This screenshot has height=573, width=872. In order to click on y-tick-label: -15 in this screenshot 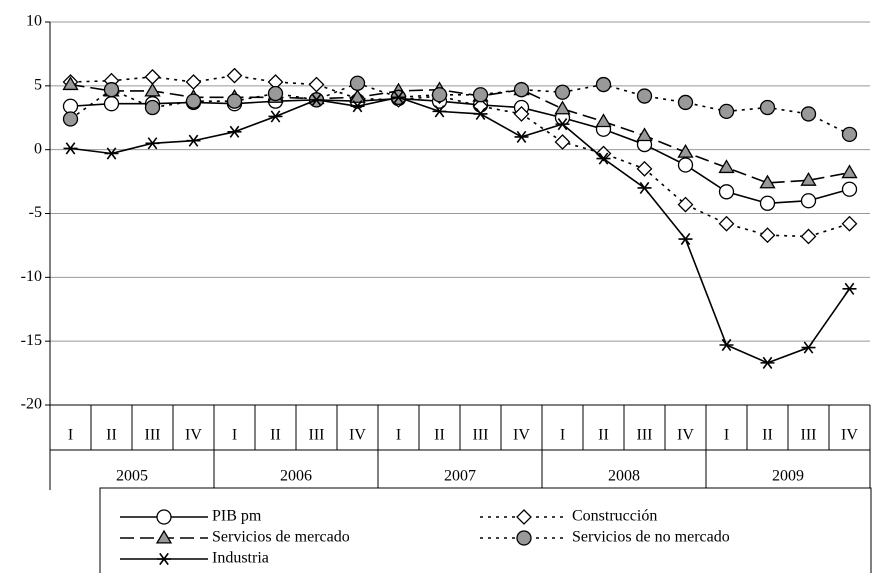, I will do `click(31, 340)`.